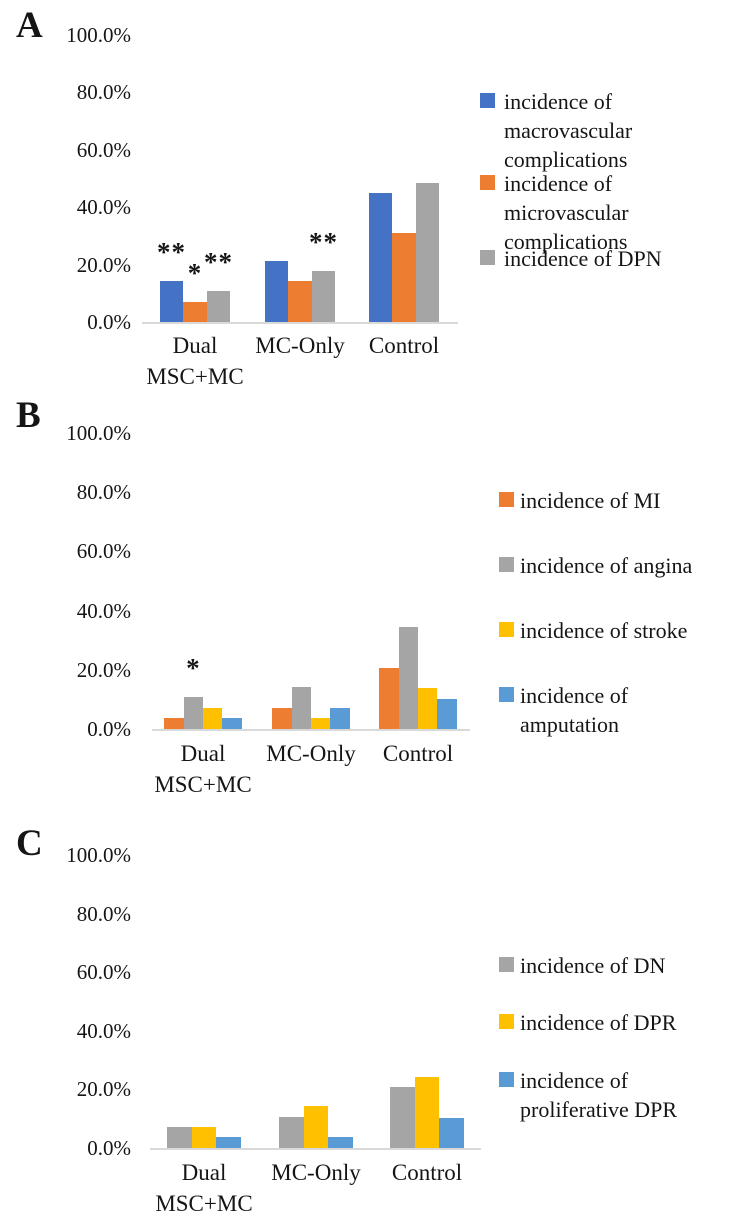 The image size is (744, 1218). Describe the element at coordinates (598, 1022) in the screenshot. I see `legend-item-label: incidence of DPR` at that location.